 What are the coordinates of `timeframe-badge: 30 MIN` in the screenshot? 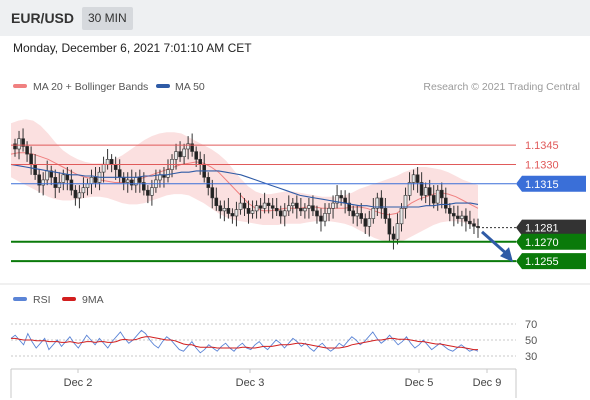 It's located at (107, 18).